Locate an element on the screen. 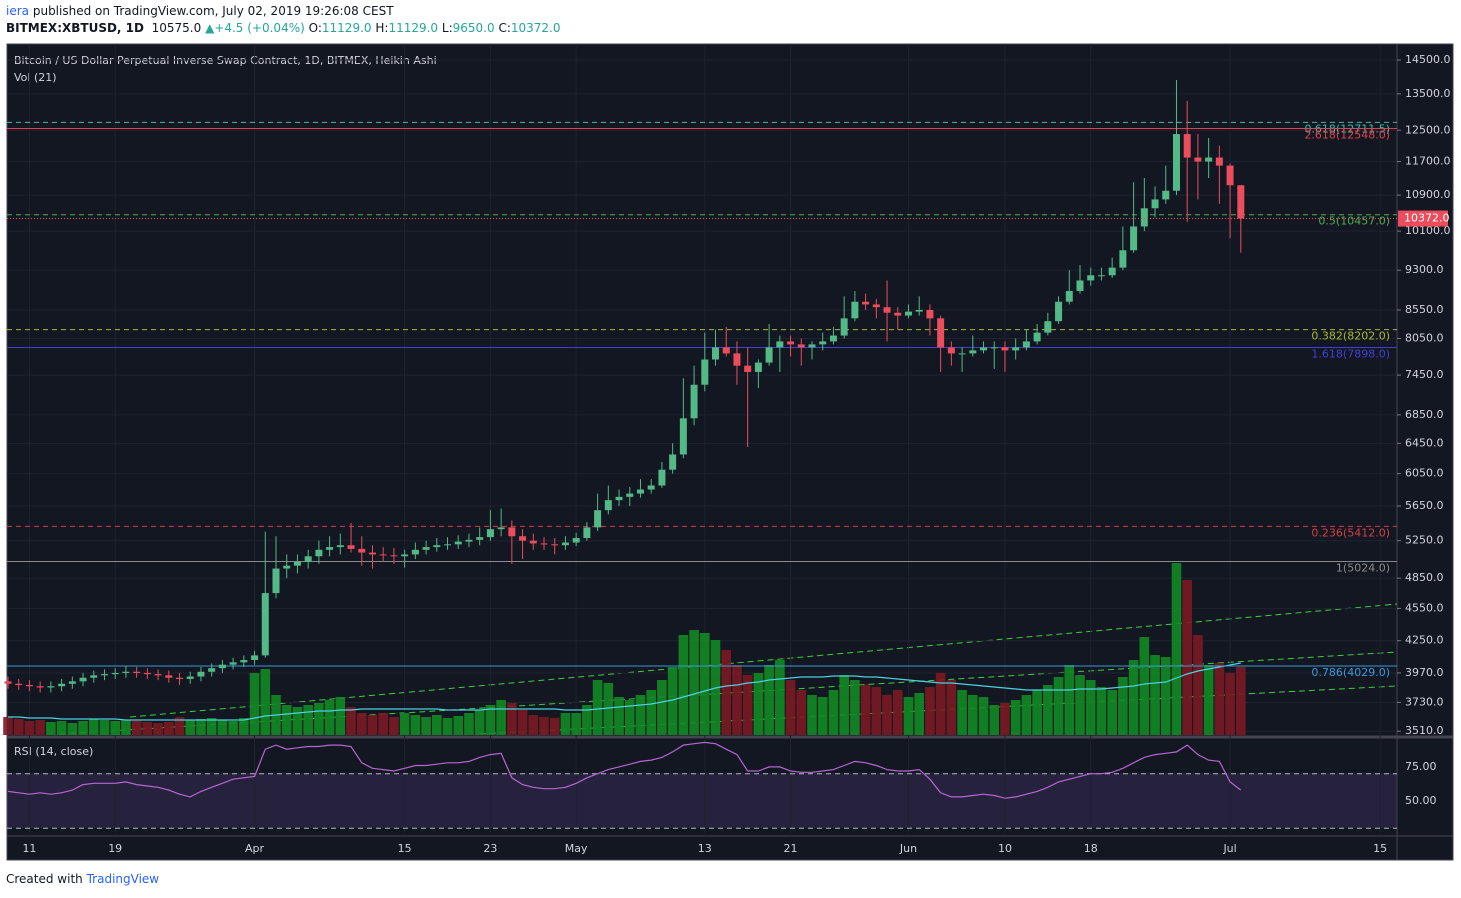 This screenshot has height=898, width=1461. y-tick-label: 9300.0 is located at coordinates (1424, 269).